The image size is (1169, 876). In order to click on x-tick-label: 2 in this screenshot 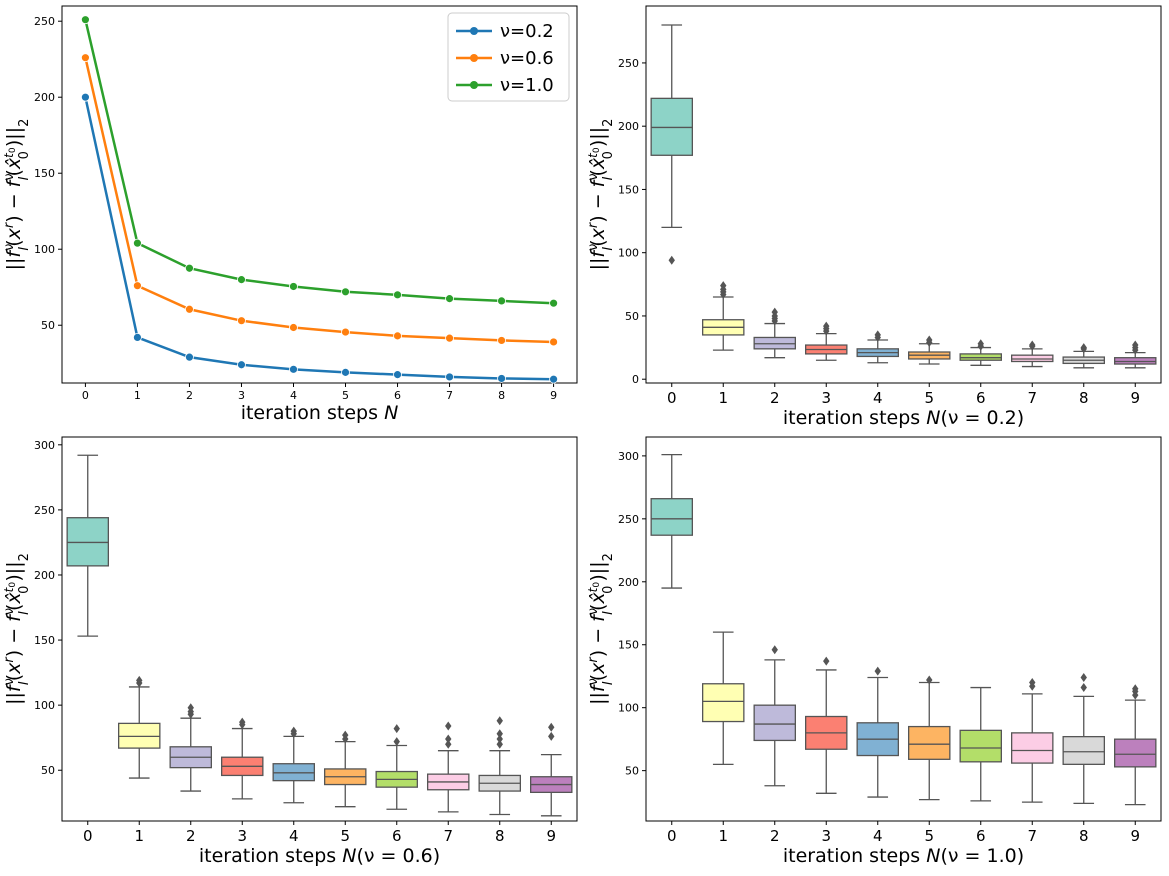, I will do `click(189, 395)`.